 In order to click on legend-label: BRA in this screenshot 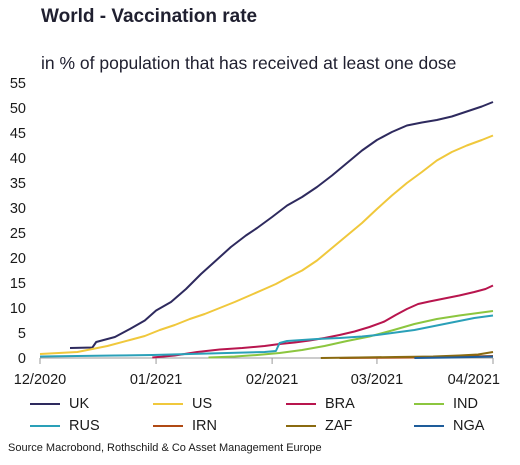, I will do `click(340, 404)`.